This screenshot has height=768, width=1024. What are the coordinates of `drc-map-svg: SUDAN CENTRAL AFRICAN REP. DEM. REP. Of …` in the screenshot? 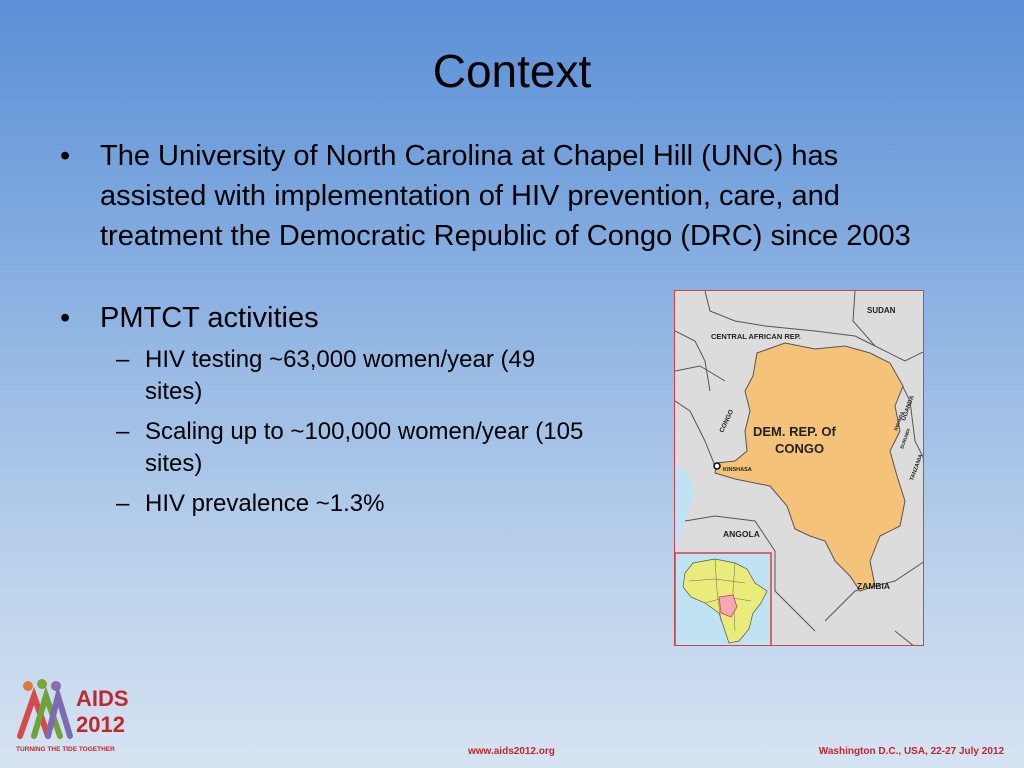 It's located at (799, 468).